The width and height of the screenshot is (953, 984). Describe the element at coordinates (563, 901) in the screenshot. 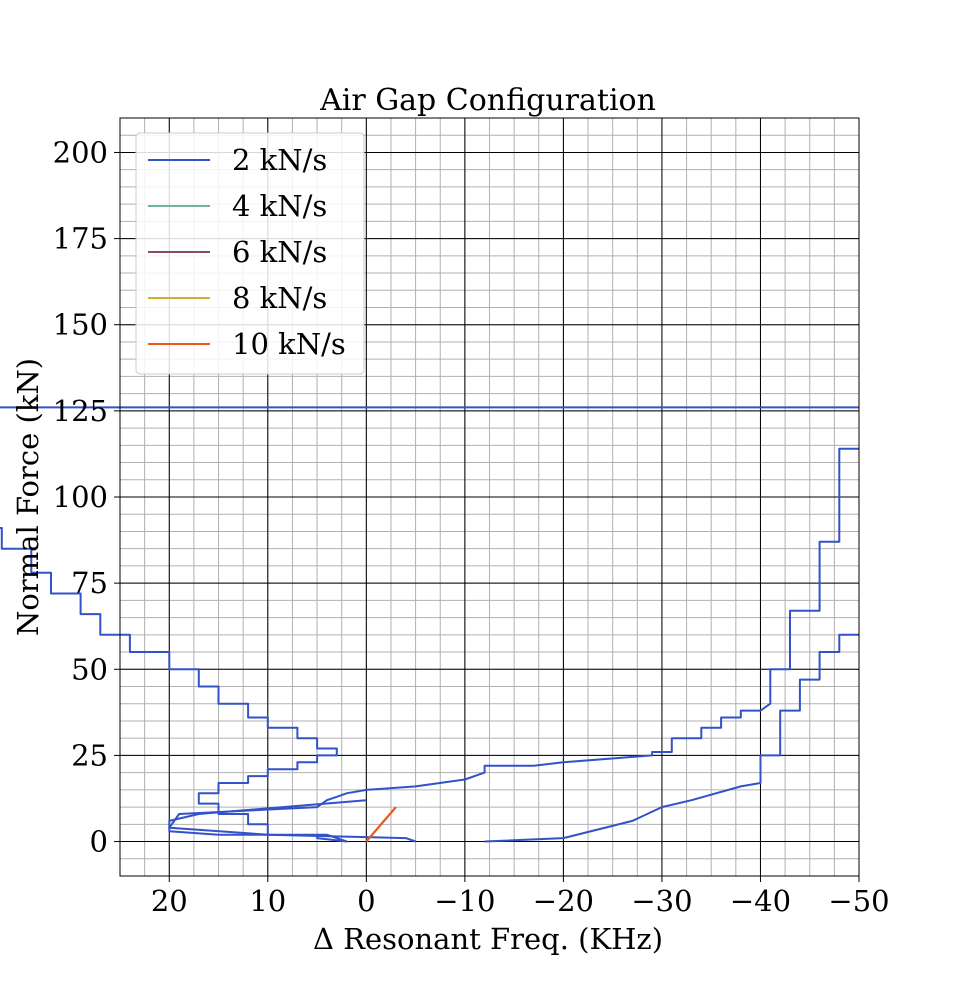

I see `x-tick-label: −20` at that location.